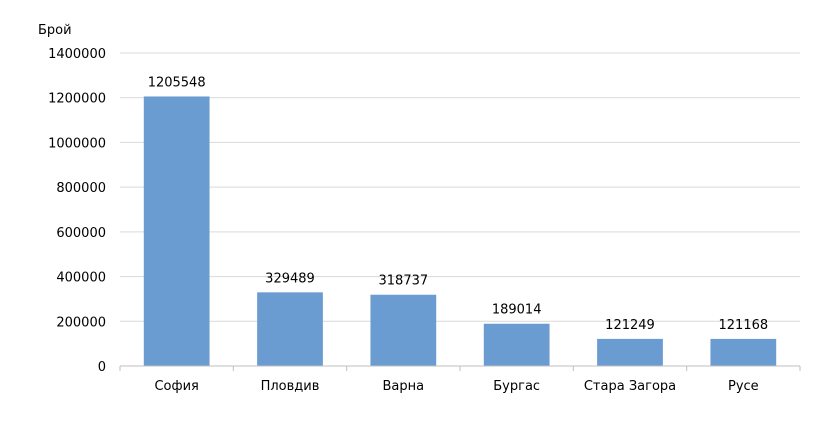  Describe the element at coordinates (404, 386) in the screenshot. I see `x-tick-label: Варна` at that location.